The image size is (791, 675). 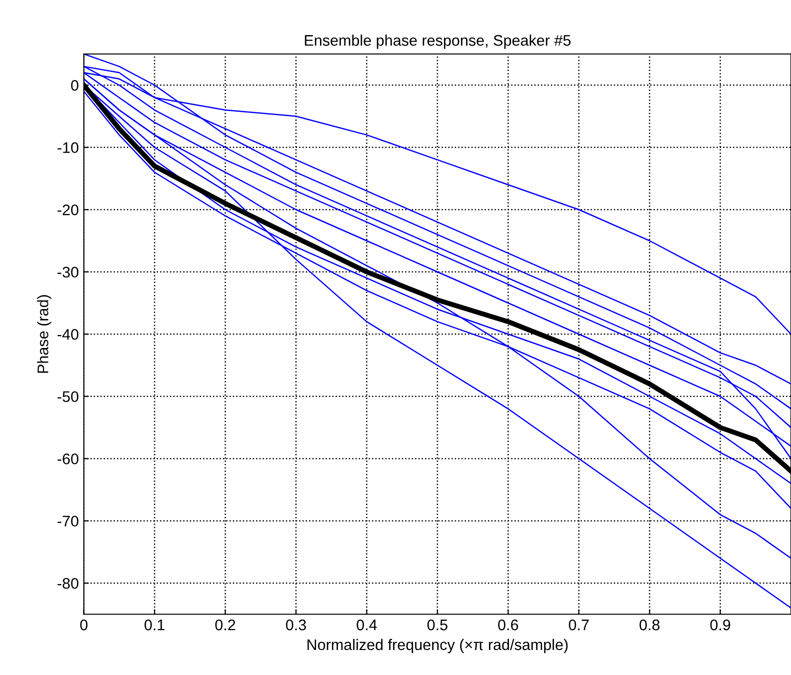 I want to click on y-tick-label: -80, so click(x=68, y=583).